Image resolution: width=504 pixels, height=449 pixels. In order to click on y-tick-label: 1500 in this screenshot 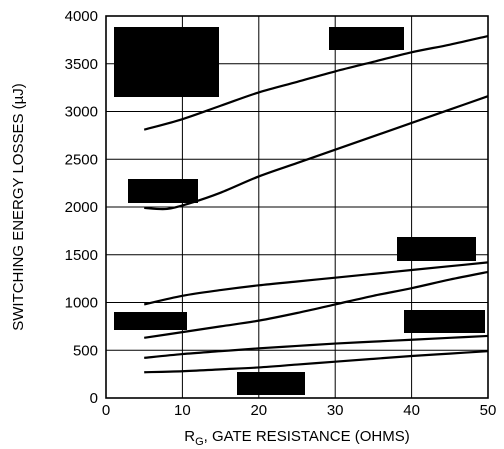, I will do `click(81, 255)`.